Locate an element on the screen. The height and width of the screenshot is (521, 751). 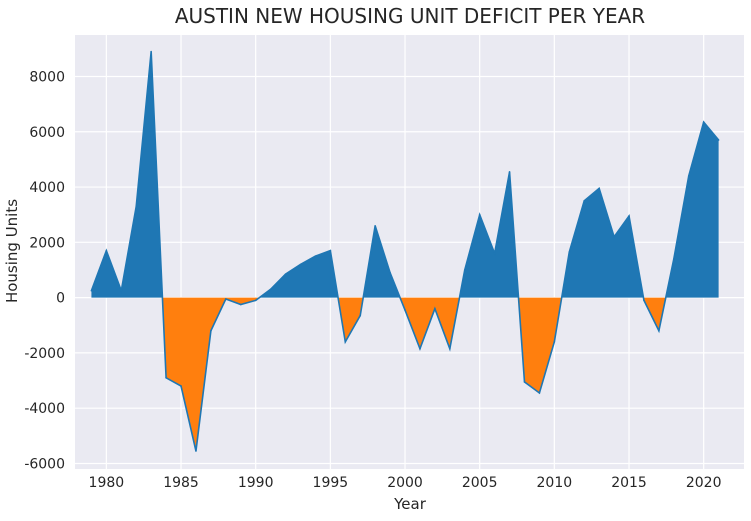
y-tick-label: 6000 is located at coordinates (47, 133).